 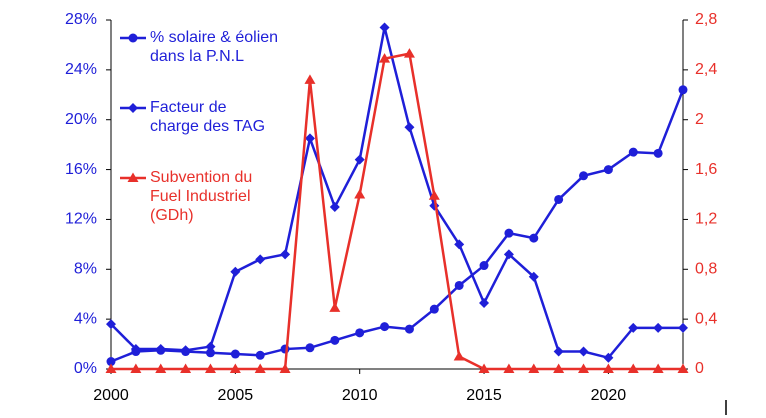 I want to click on y-tick-label: 8%, so click(x=85, y=269).